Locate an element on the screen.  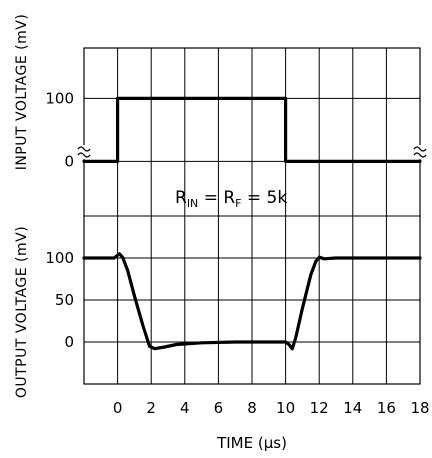
x-tick-label: 8 is located at coordinates (252, 408).